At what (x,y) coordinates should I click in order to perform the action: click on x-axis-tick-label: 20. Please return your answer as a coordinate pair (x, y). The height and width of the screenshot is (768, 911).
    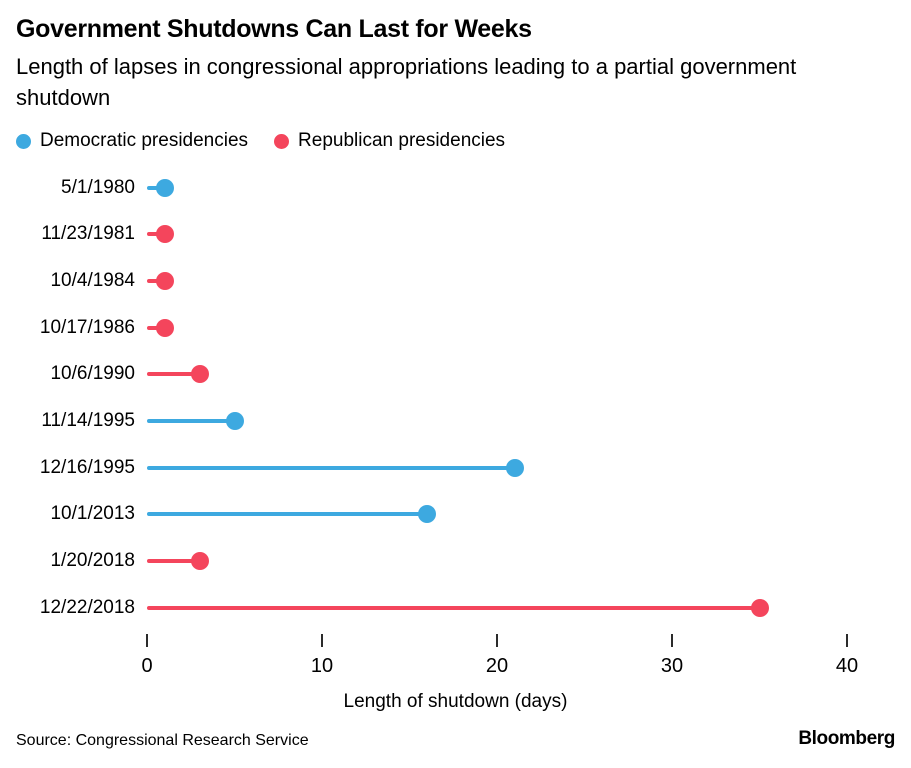
    Looking at the image, I should click on (497, 666).